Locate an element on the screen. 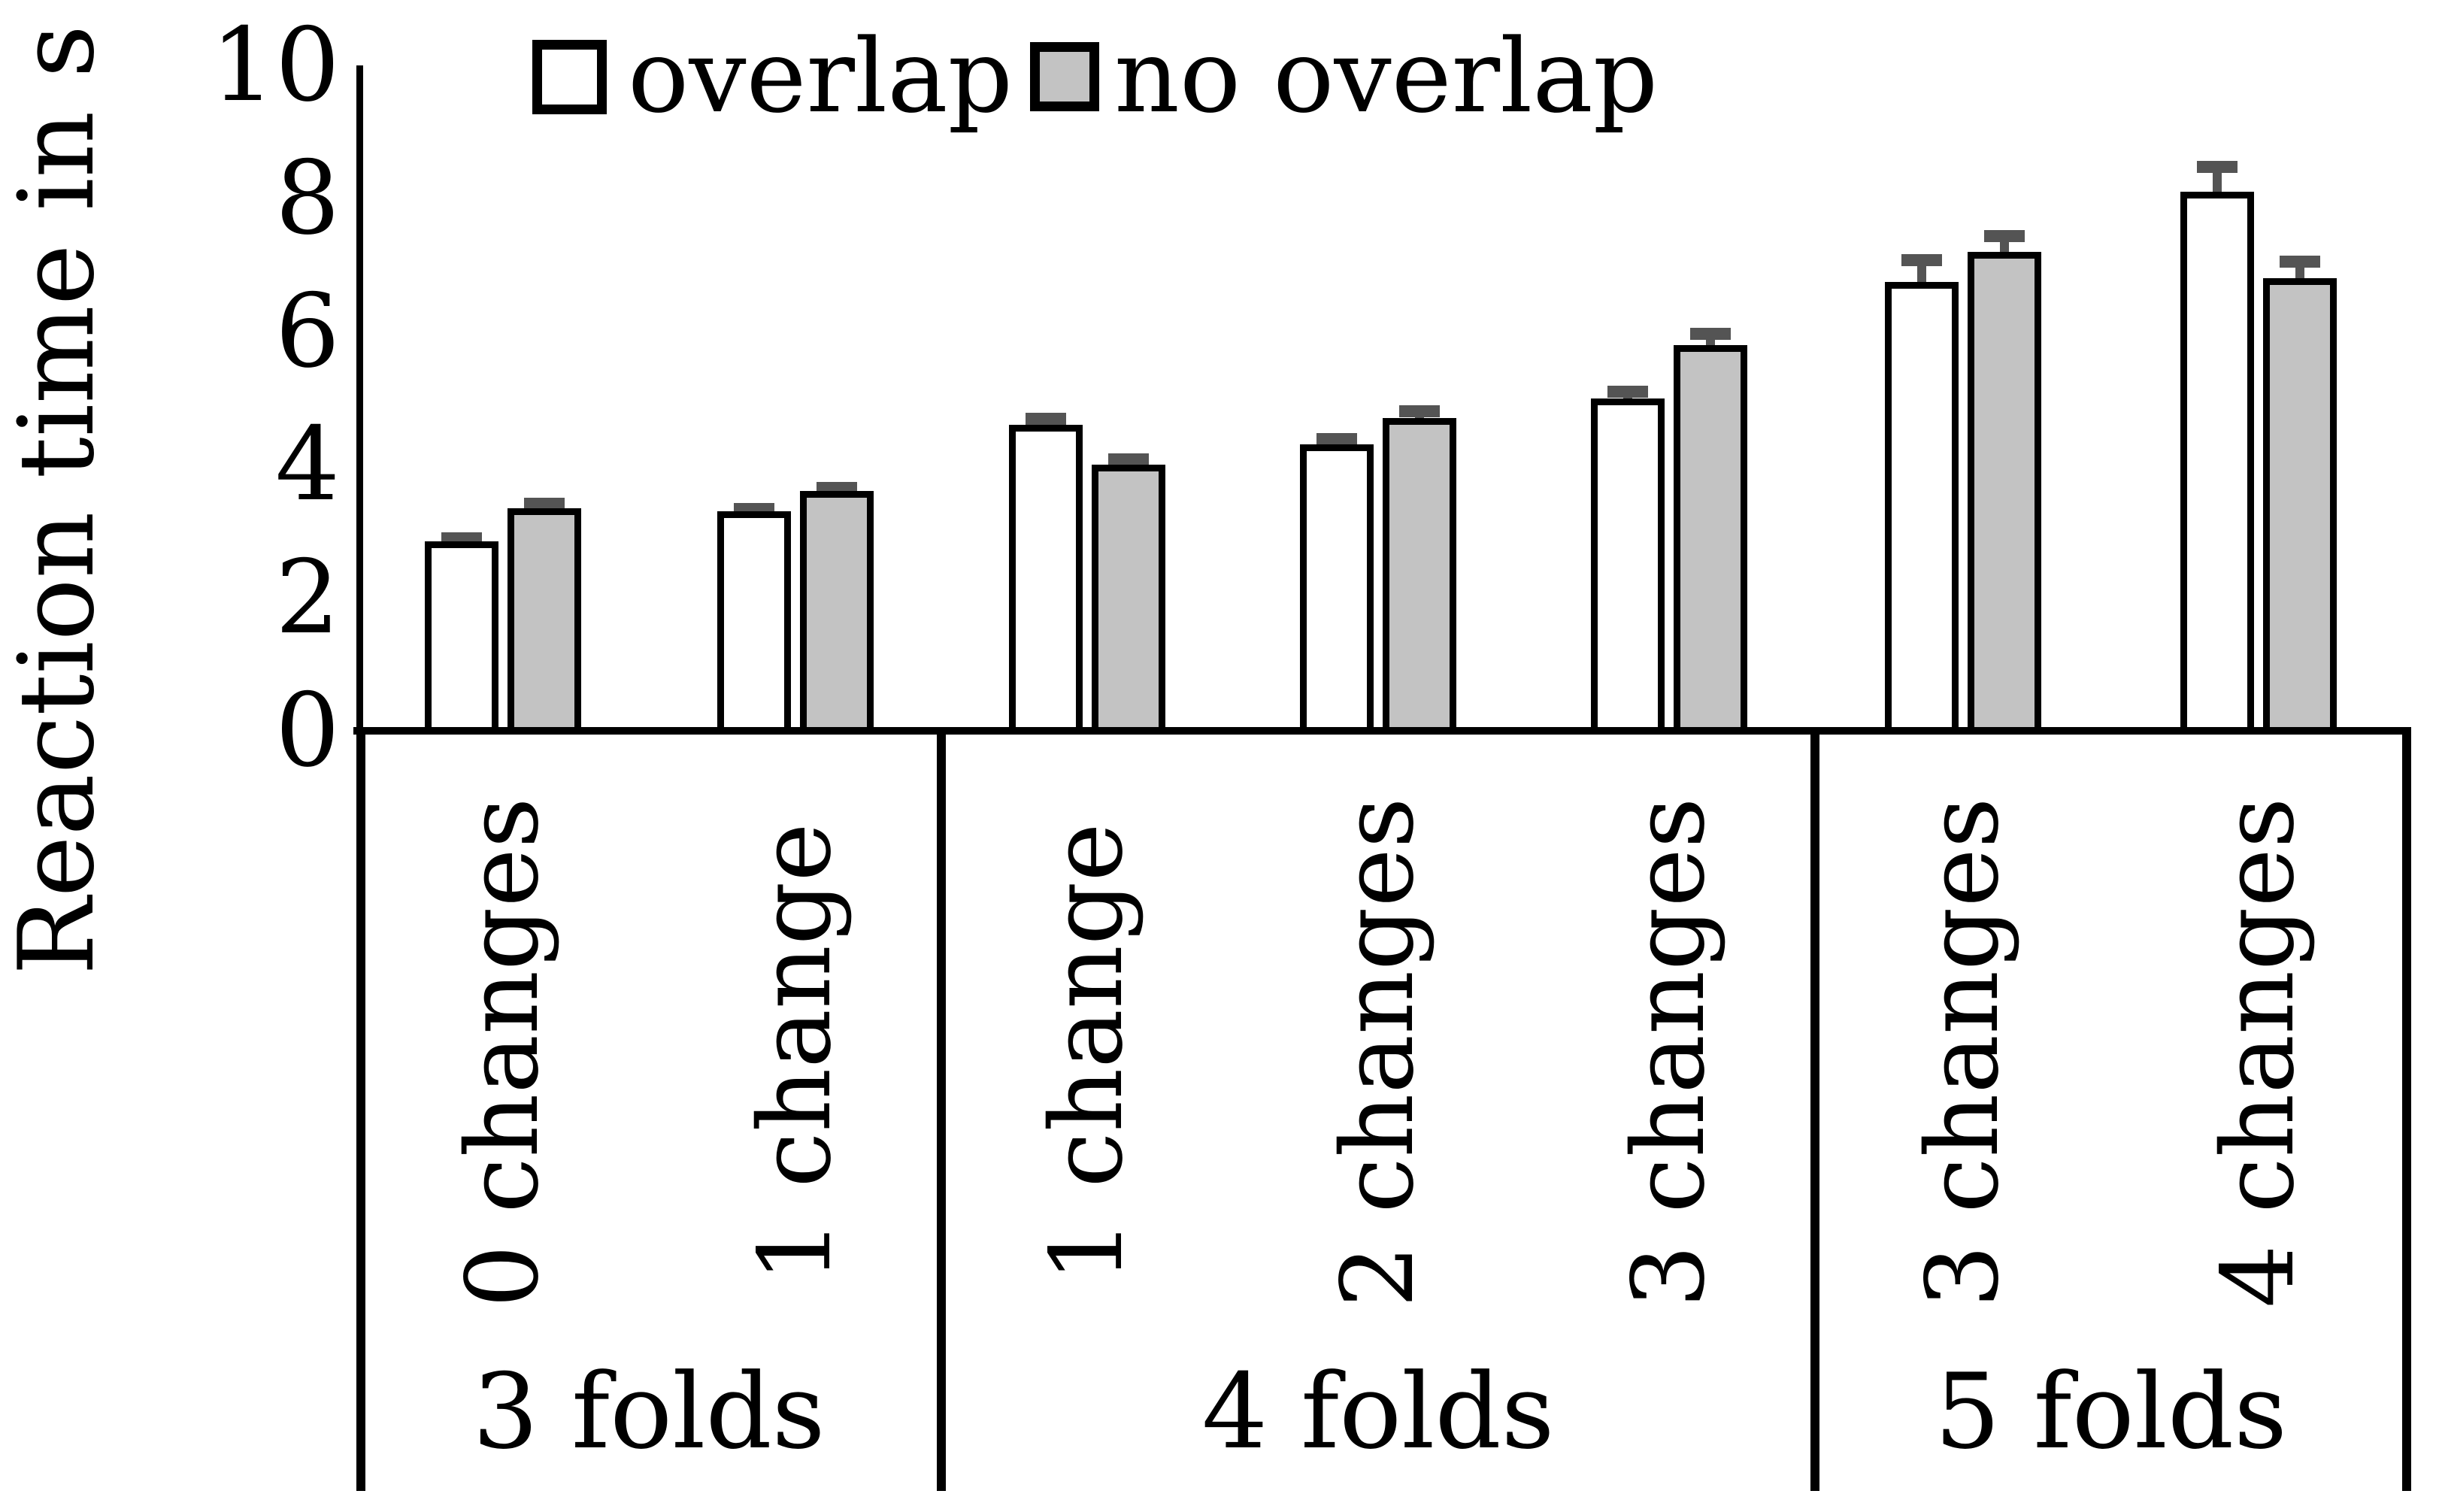  y-tick-label: 4 is located at coordinates (307, 464).